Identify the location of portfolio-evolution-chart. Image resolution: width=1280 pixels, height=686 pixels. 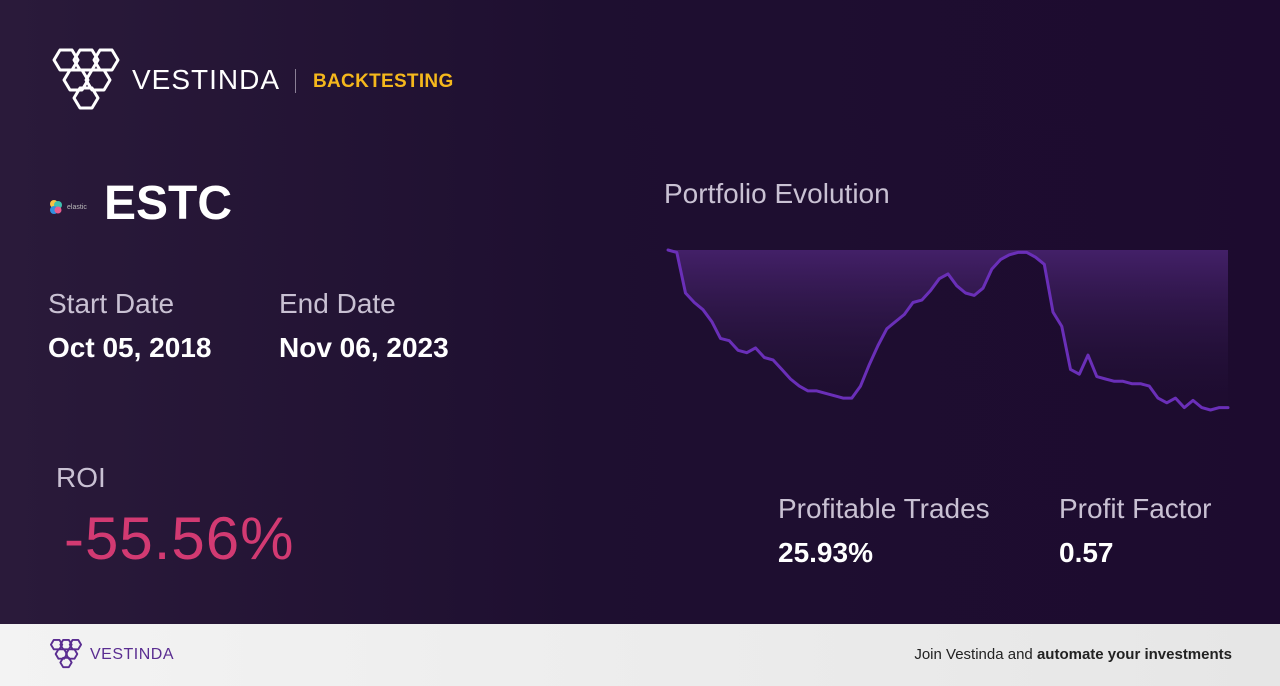
(948, 330).